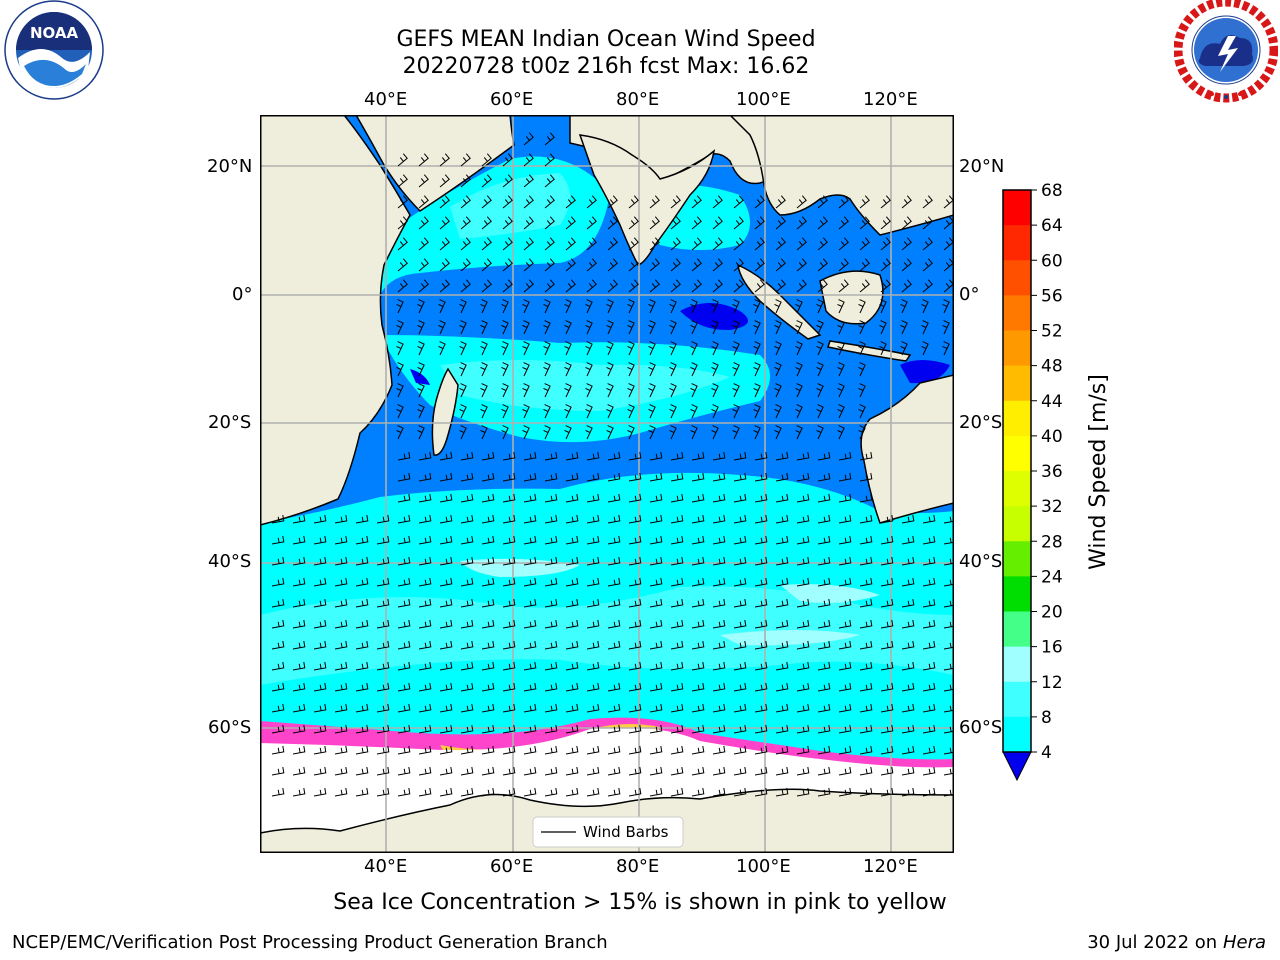 This screenshot has width=1280, height=960. What do you see at coordinates (54, 50) in the screenshot?
I see `noaa-logo: NOAA` at bounding box center [54, 50].